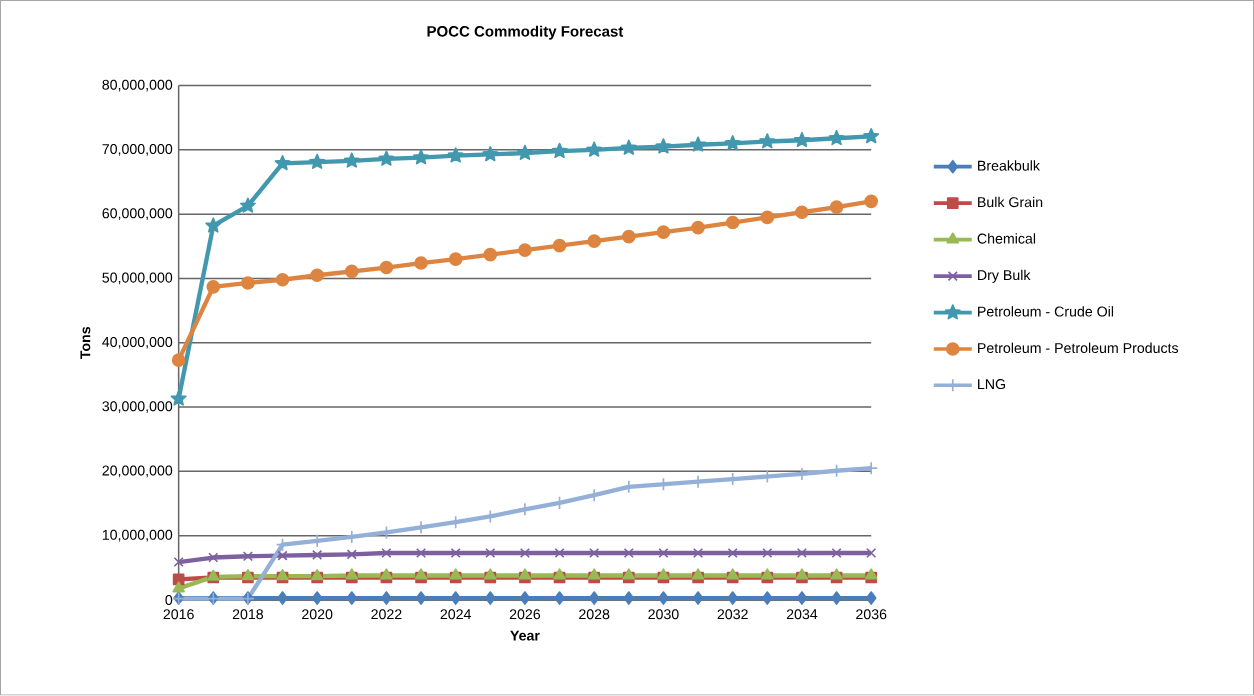  What do you see at coordinates (802, 614) in the screenshot?
I see `x-tick-label: 2034` at bounding box center [802, 614].